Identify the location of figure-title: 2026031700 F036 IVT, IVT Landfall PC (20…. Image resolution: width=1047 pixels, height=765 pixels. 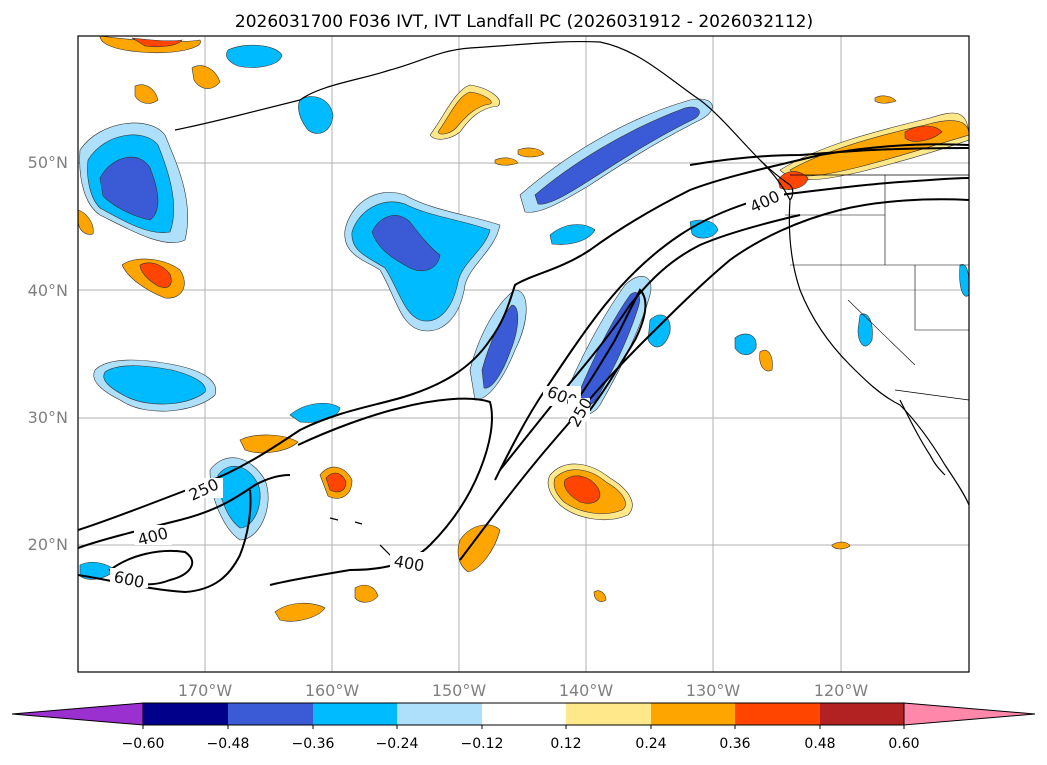
(524, 22).